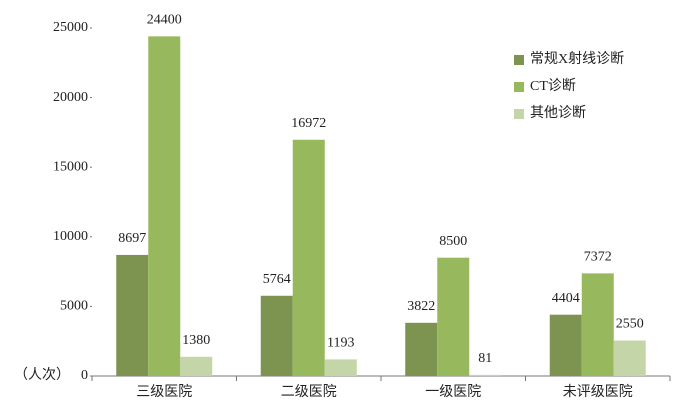  I want to click on x-tick-label: 一级医院, so click(453, 392).